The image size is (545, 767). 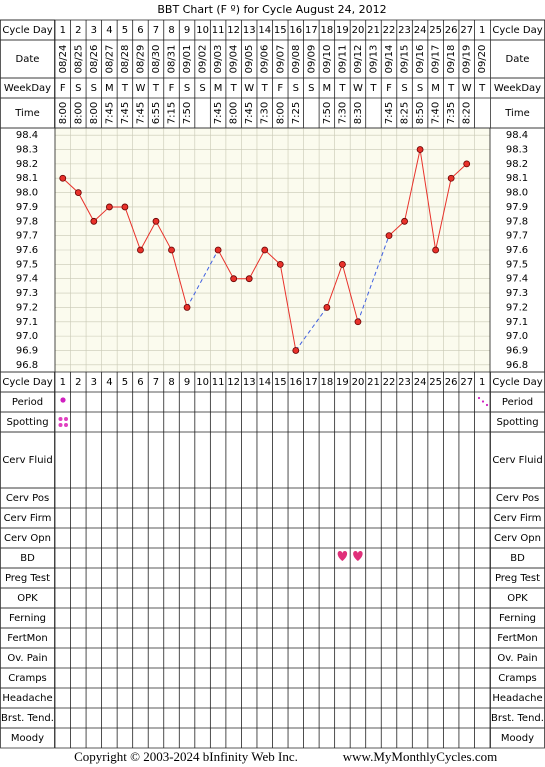 What do you see at coordinates (420, 30) in the screenshot?
I see `cycle-day: 24` at bounding box center [420, 30].